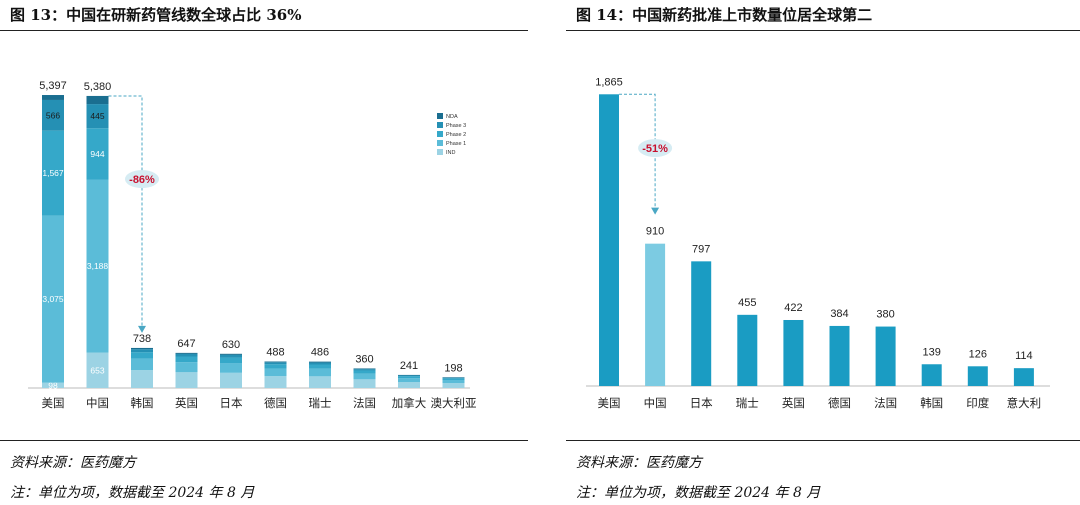  Describe the element at coordinates (1024, 403) in the screenshot. I see `category-label: 意大利` at that location.